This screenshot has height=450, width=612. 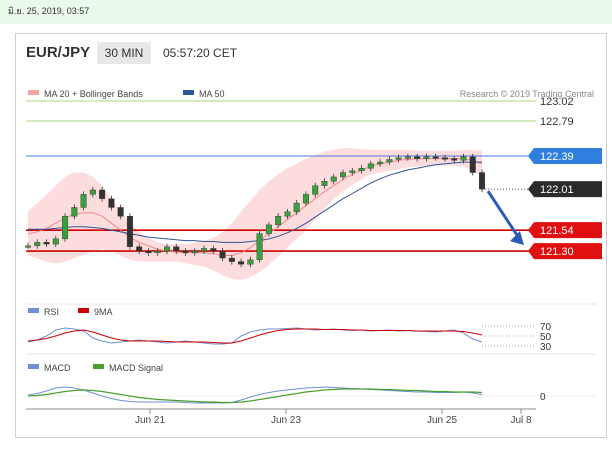 I want to click on legend-label-0: MA 20 + Bollinger Bands, so click(x=93, y=94).